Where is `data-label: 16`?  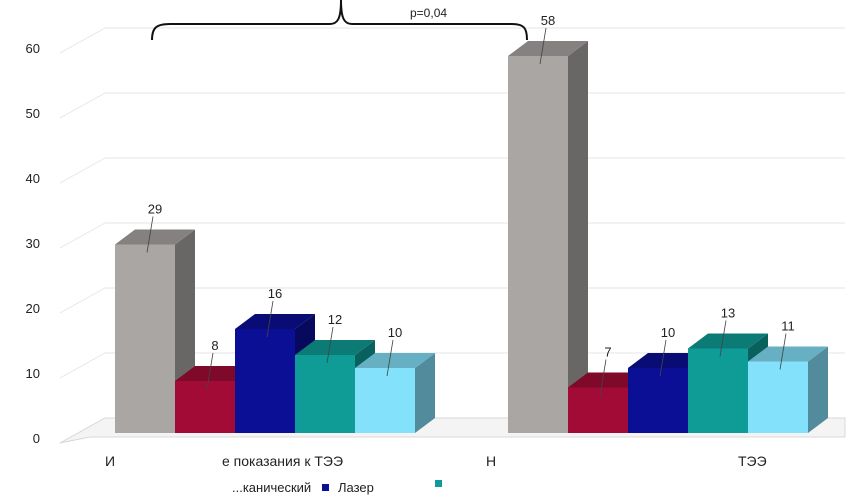 data-label: 16 is located at coordinates (275, 293).